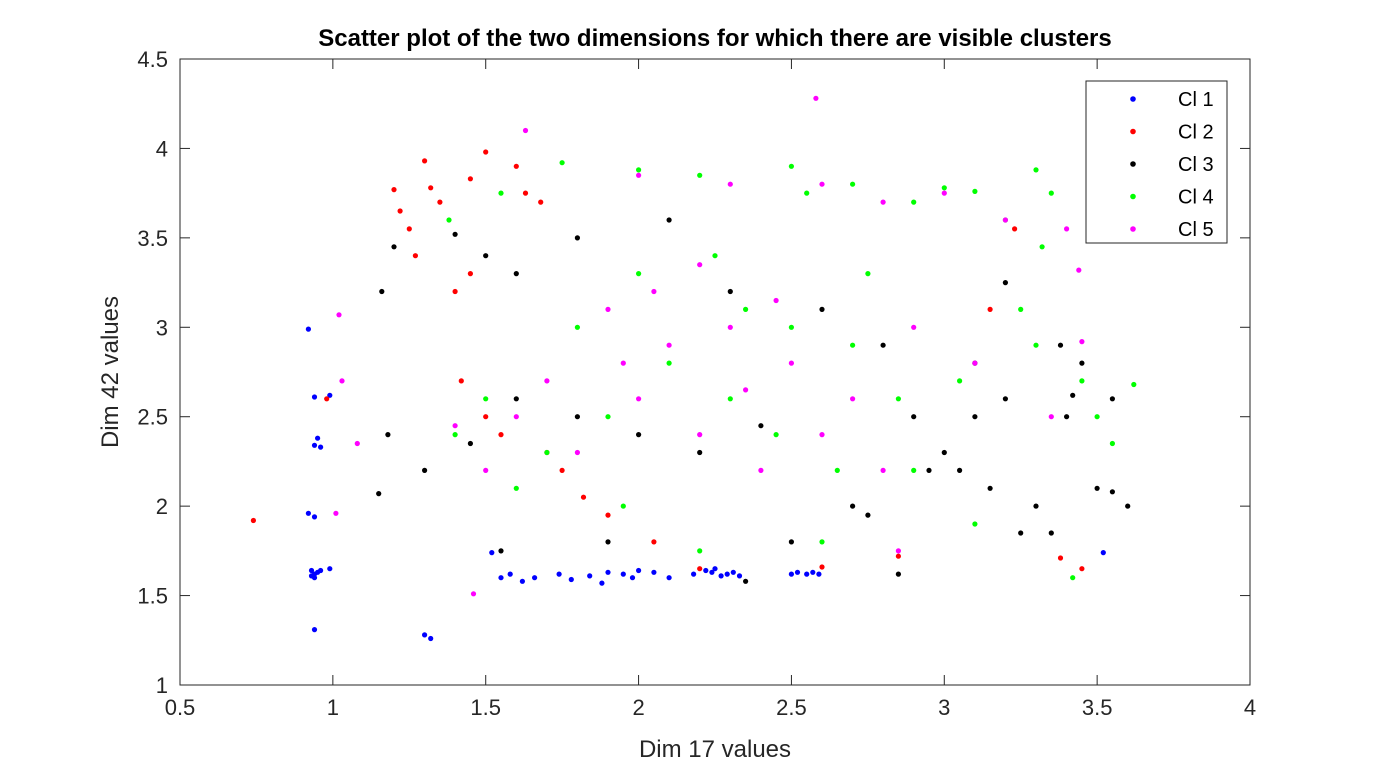  I want to click on x-tick-label: 3.5, so click(1097, 707).